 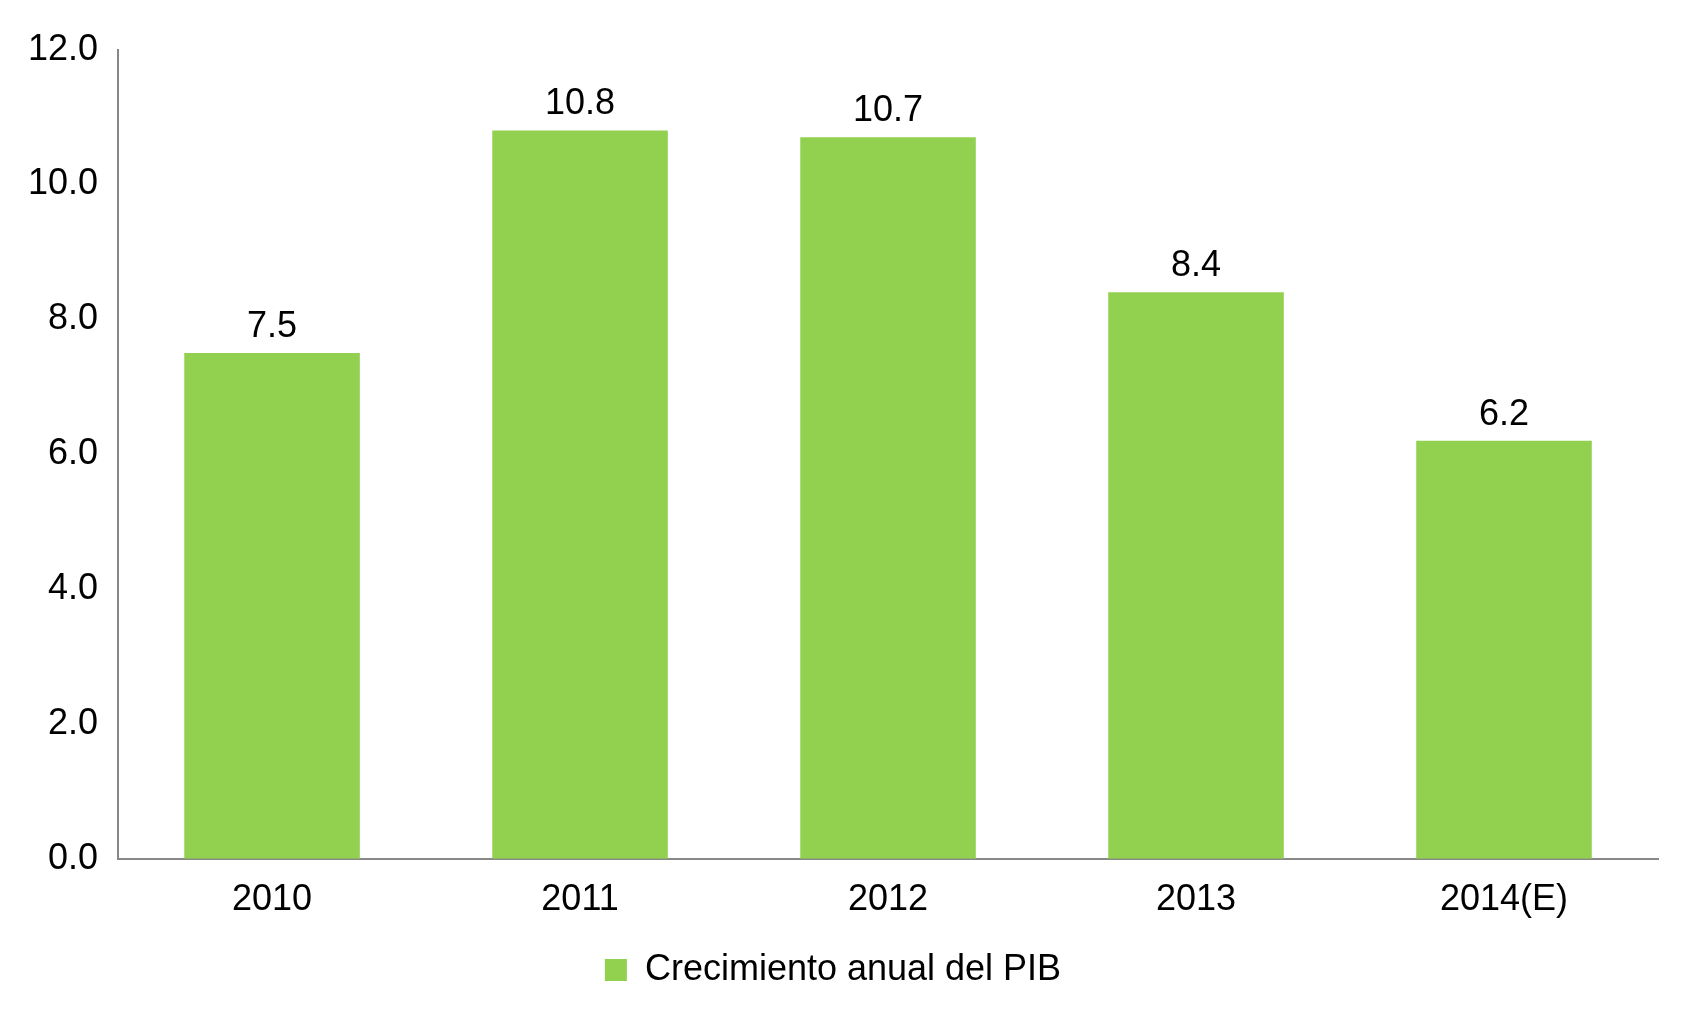 What do you see at coordinates (272, 898) in the screenshot?
I see `x-tick-label: 2010` at bounding box center [272, 898].